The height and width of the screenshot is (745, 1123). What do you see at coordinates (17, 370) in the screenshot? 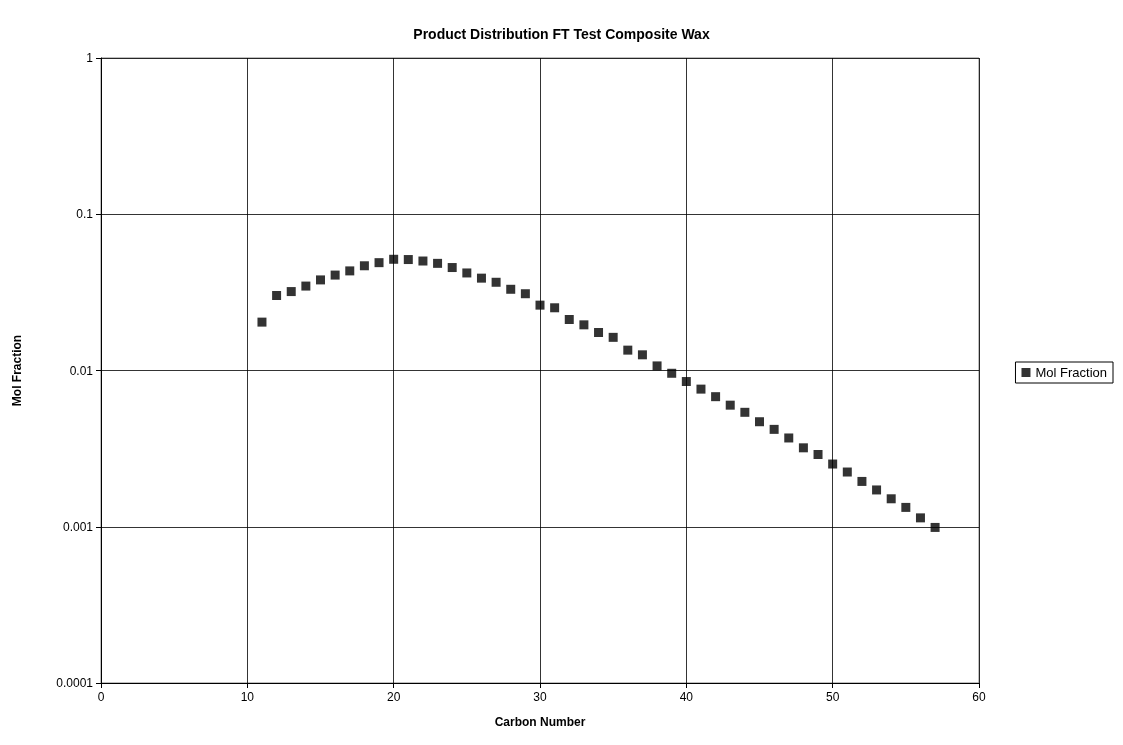
I see `y-axis-title: Mol Fraction` at bounding box center [17, 370].